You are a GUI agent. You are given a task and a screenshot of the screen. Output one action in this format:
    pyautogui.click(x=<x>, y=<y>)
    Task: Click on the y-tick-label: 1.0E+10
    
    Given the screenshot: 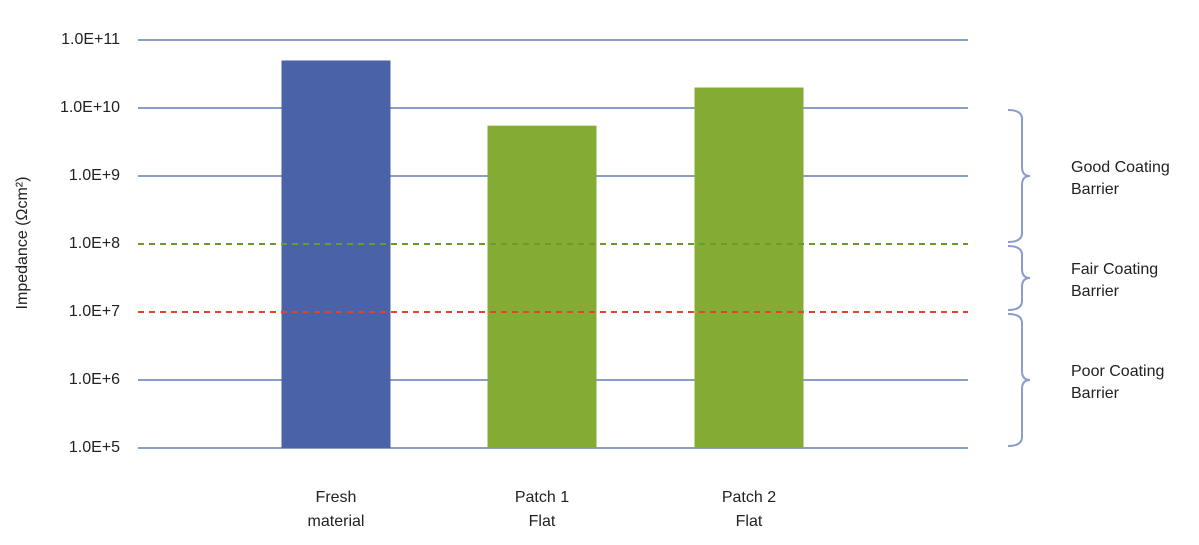 What is the action you would take?
    pyautogui.click(x=90, y=107)
    